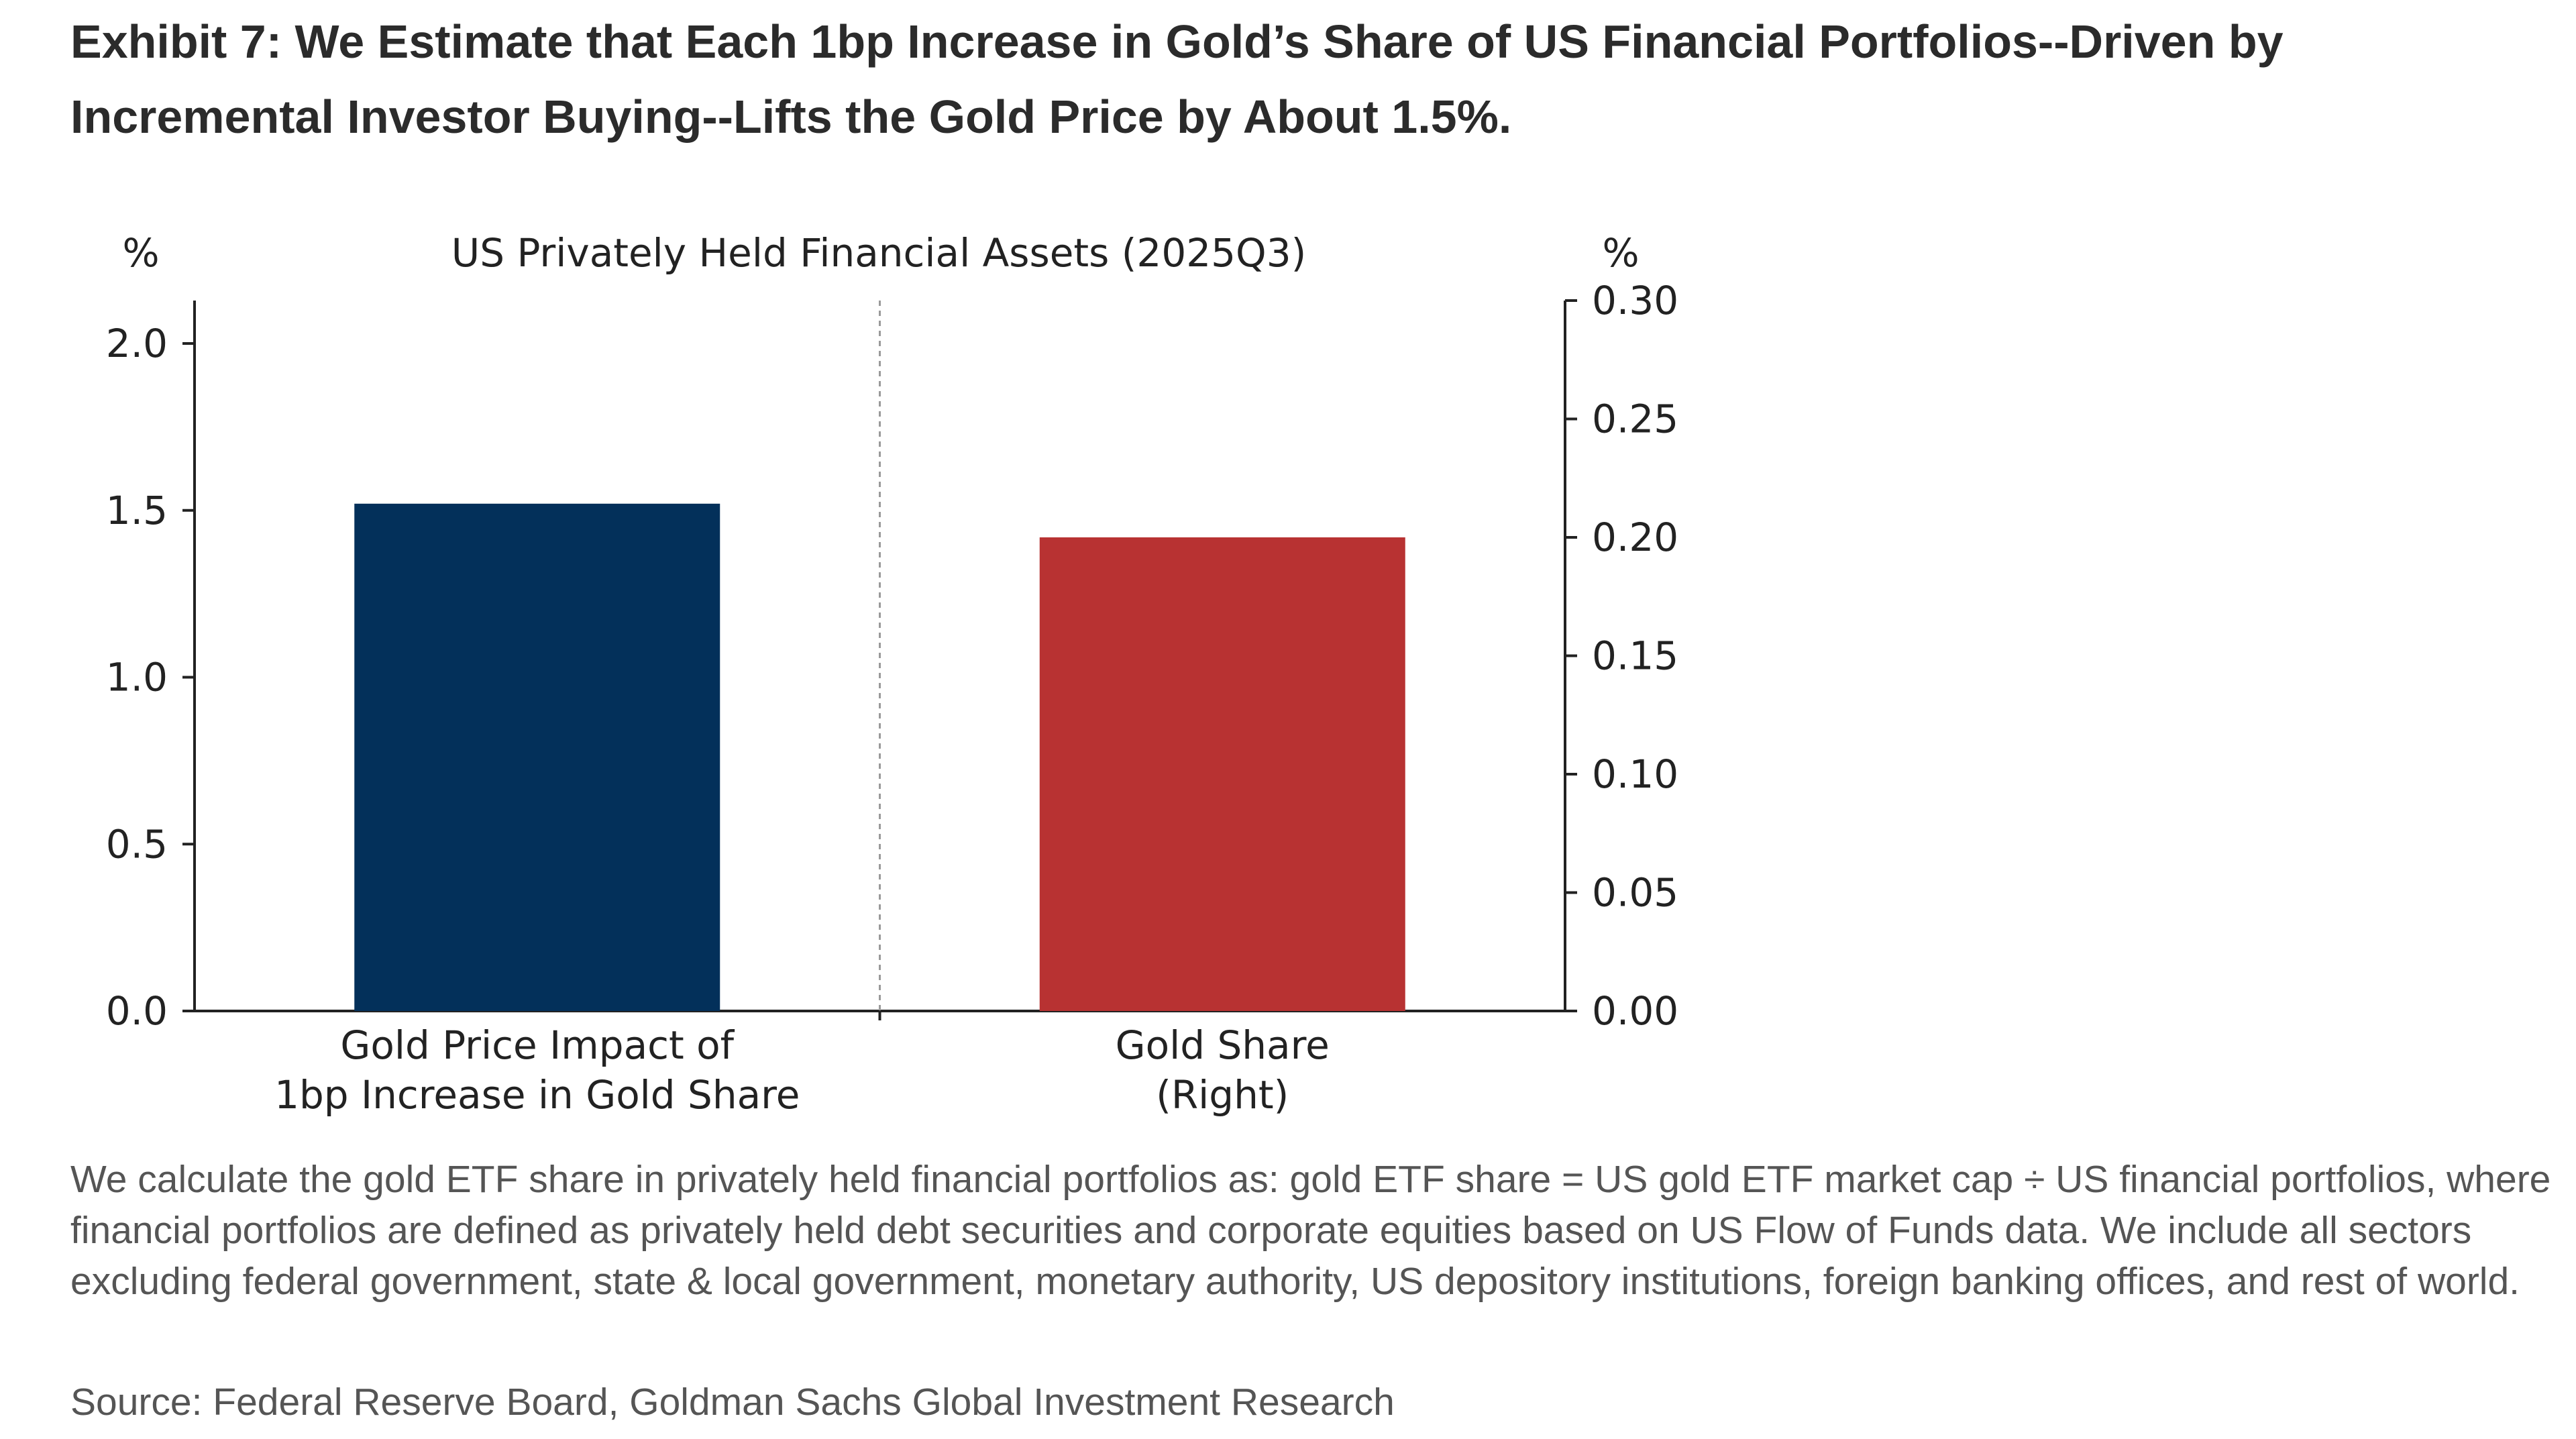 This screenshot has width=2576, height=1439. I want to click on x-category-label: (Right), so click(1222, 1095).